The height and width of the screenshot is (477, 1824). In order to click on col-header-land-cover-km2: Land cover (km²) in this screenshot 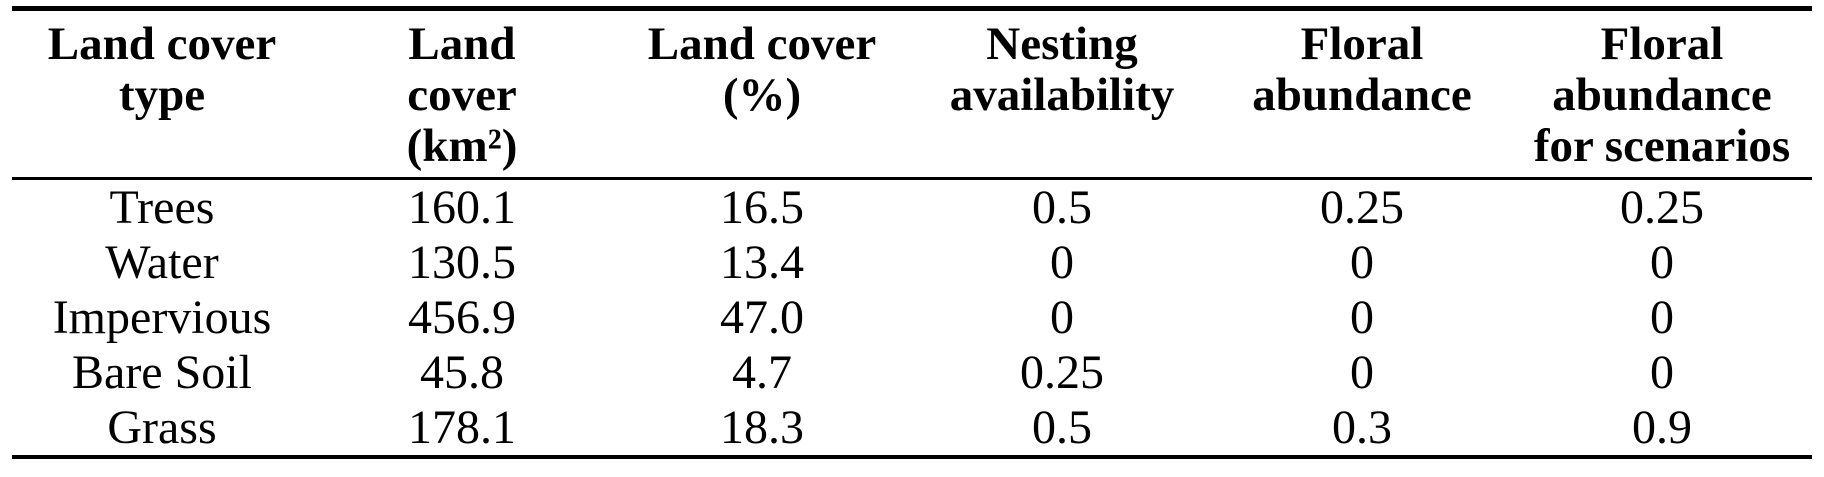, I will do `click(462, 94)`.